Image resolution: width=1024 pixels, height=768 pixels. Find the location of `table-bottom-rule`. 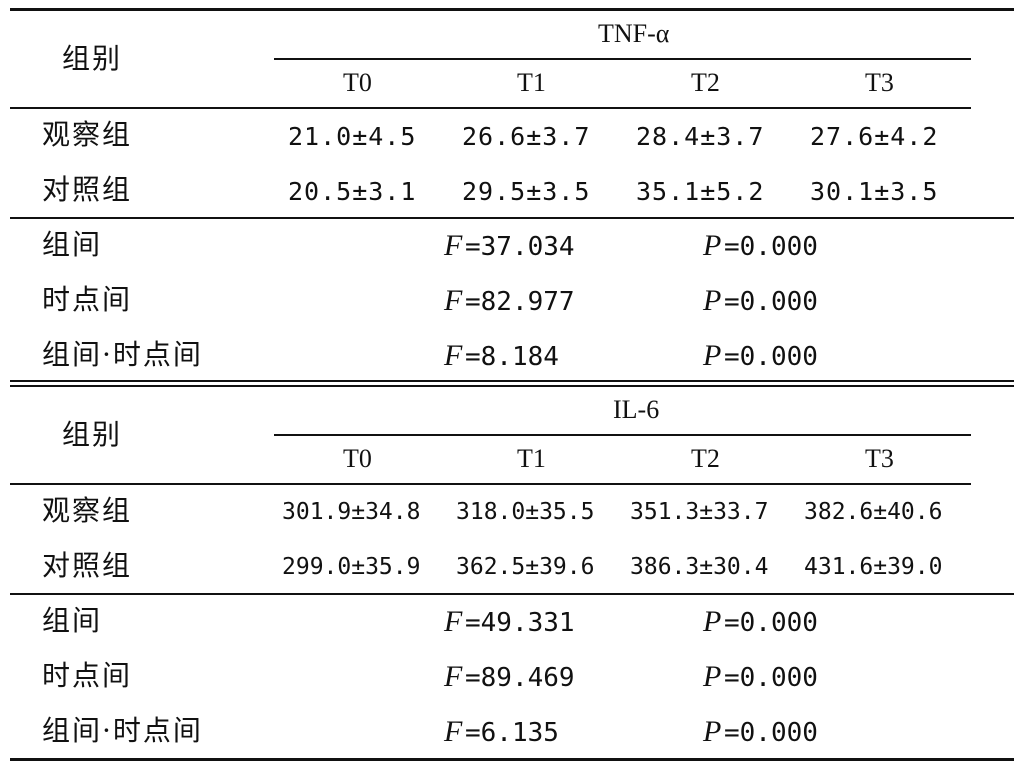

table-bottom-rule is located at coordinates (512, 759).